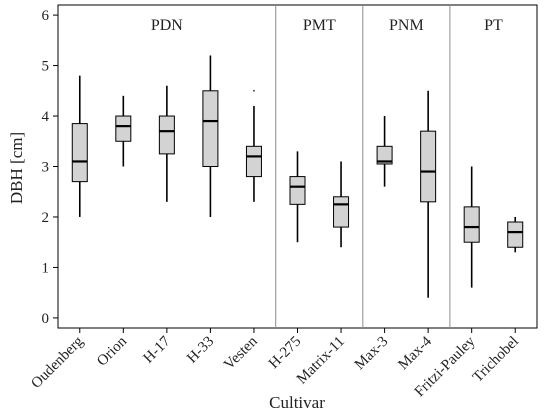  Describe the element at coordinates (167, 25) in the screenshot. I see `group-label: PDN` at that location.